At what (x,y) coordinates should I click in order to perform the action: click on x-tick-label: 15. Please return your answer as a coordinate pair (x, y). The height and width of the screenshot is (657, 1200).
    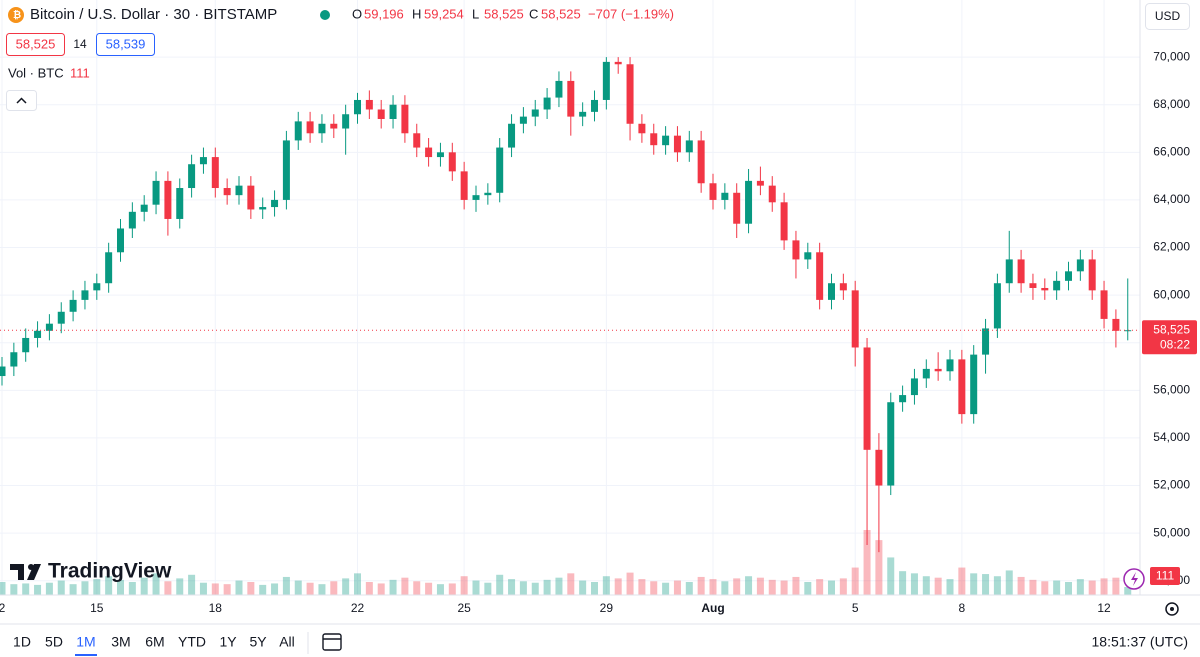
    Looking at the image, I should click on (97, 608).